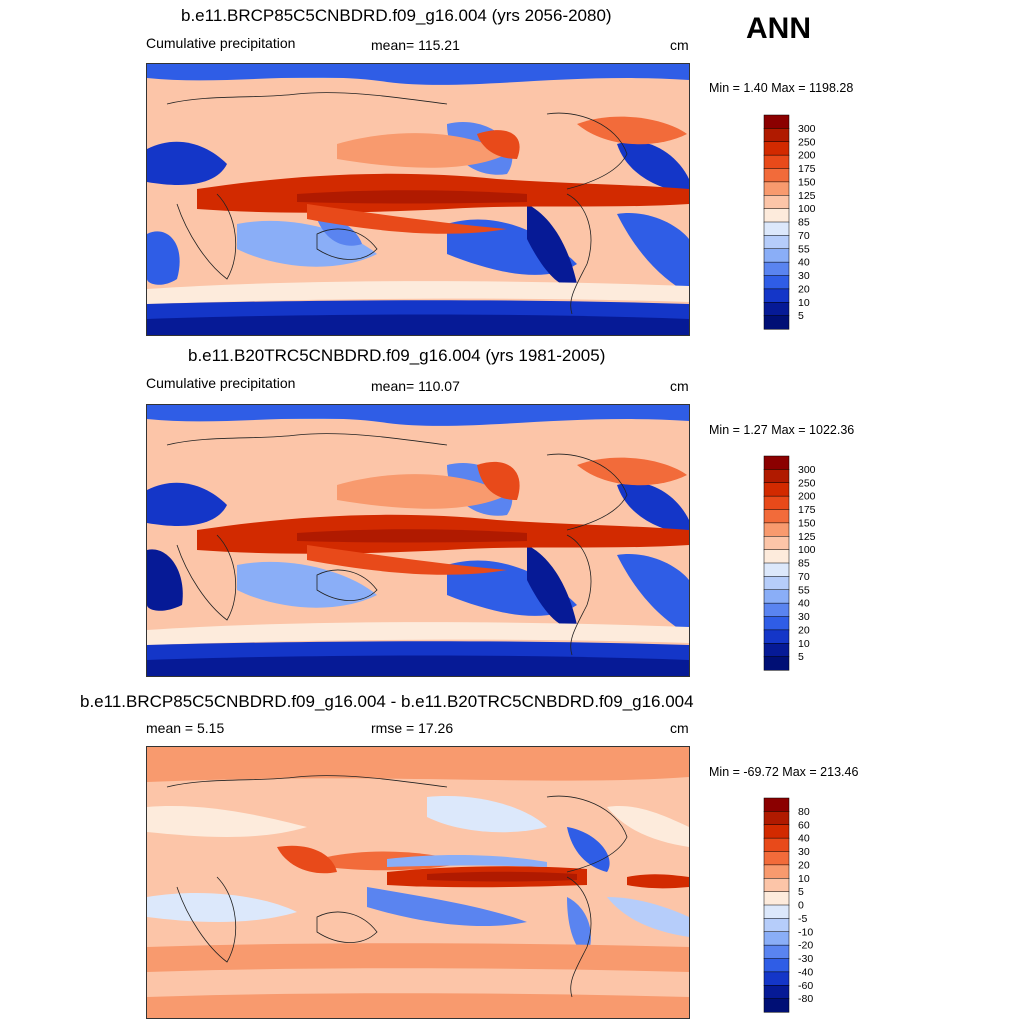  What do you see at coordinates (802, 919) in the screenshot?
I see `colorbar-tick-label: -5` at bounding box center [802, 919].